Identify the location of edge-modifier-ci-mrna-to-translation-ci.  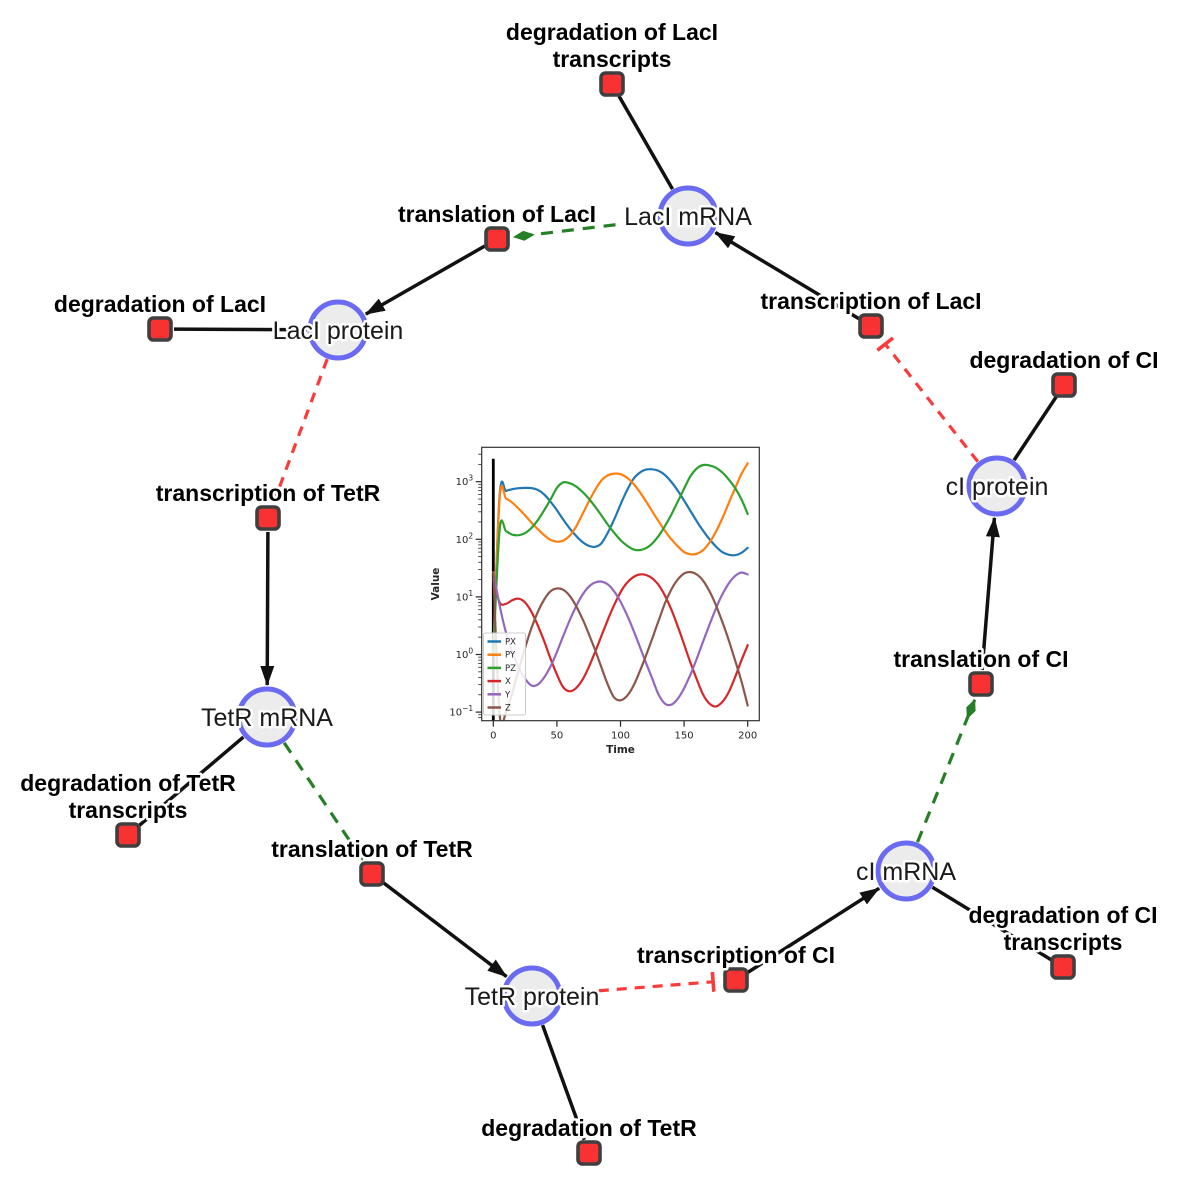
(946, 770).